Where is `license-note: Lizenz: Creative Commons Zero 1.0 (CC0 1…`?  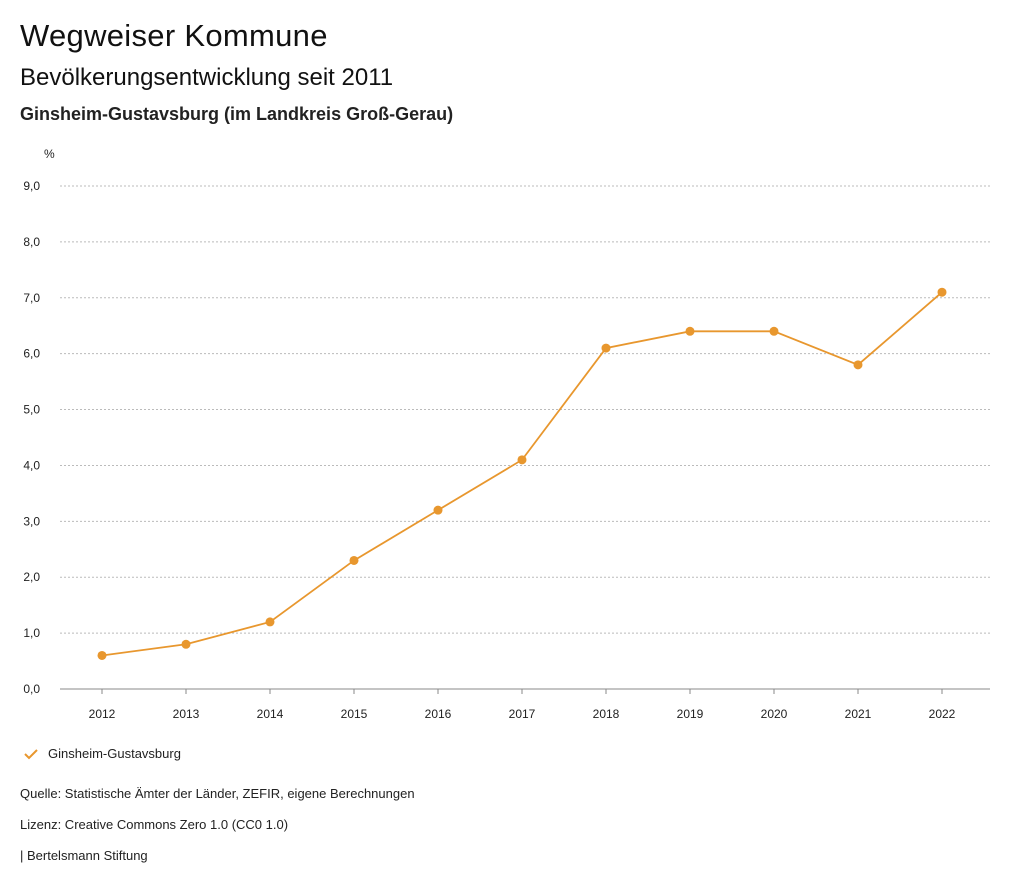 license-note: Lizenz: Creative Commons Zero 1.0 (CC0 1… is located at coordinates (154, 824).